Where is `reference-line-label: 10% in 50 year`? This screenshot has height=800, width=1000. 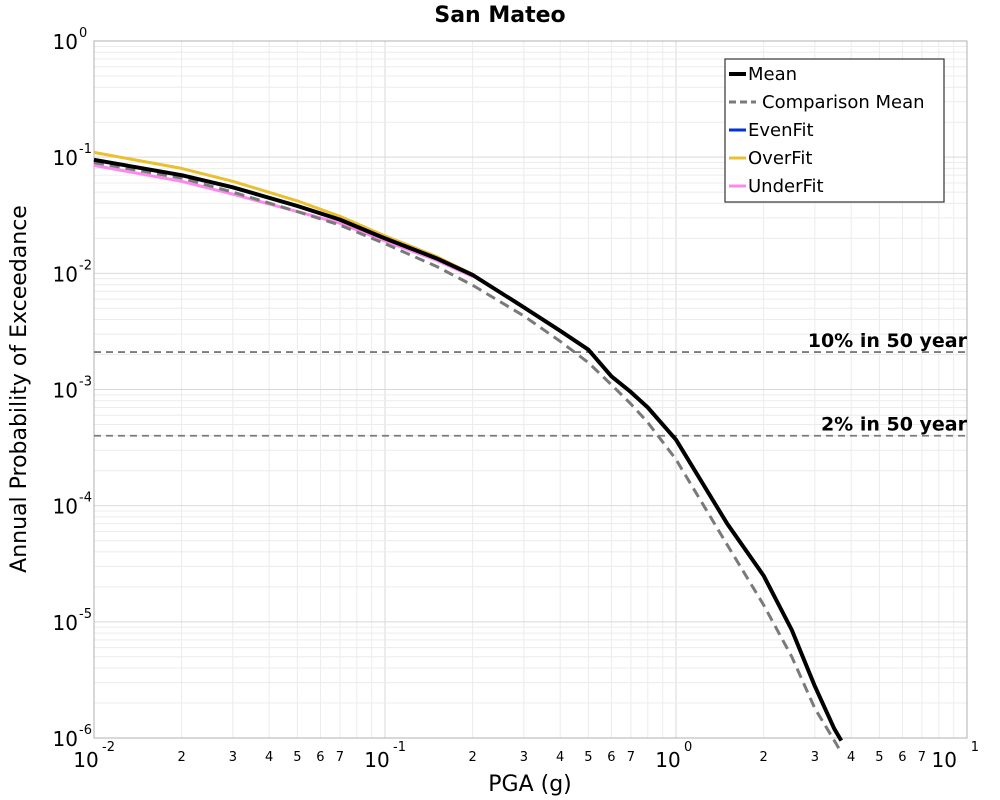
reference-line-label: 10% in 50 year is located at coordinates (888, 341).